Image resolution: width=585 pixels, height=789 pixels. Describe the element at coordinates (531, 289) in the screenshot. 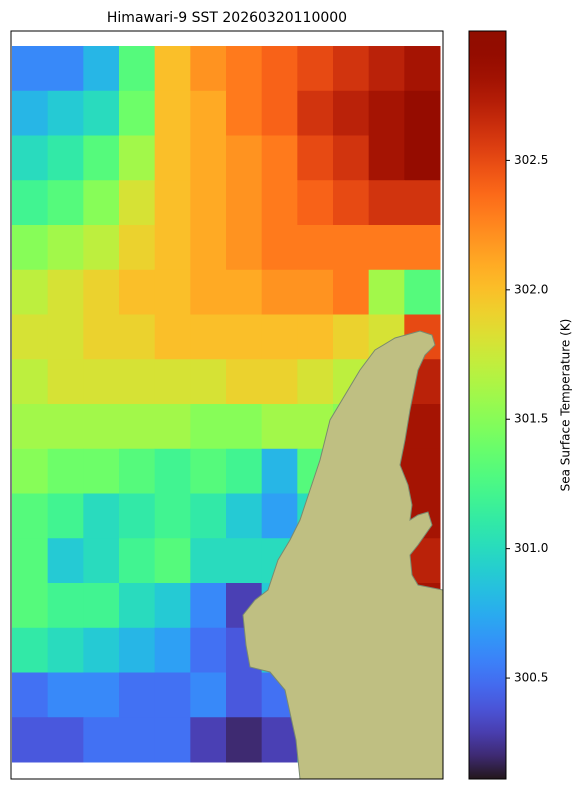

I see `colorbar-tick-label: 302.0` at that location.